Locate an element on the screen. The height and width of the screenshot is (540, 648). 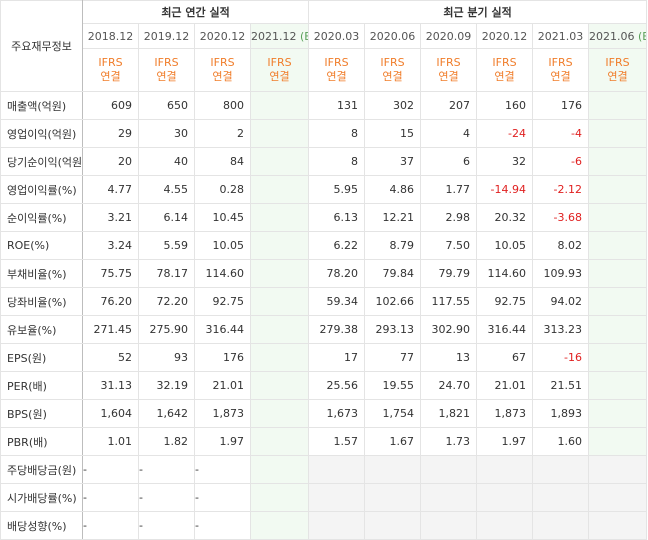
table-cell: 6.14 is located at coordinates (166, 217).